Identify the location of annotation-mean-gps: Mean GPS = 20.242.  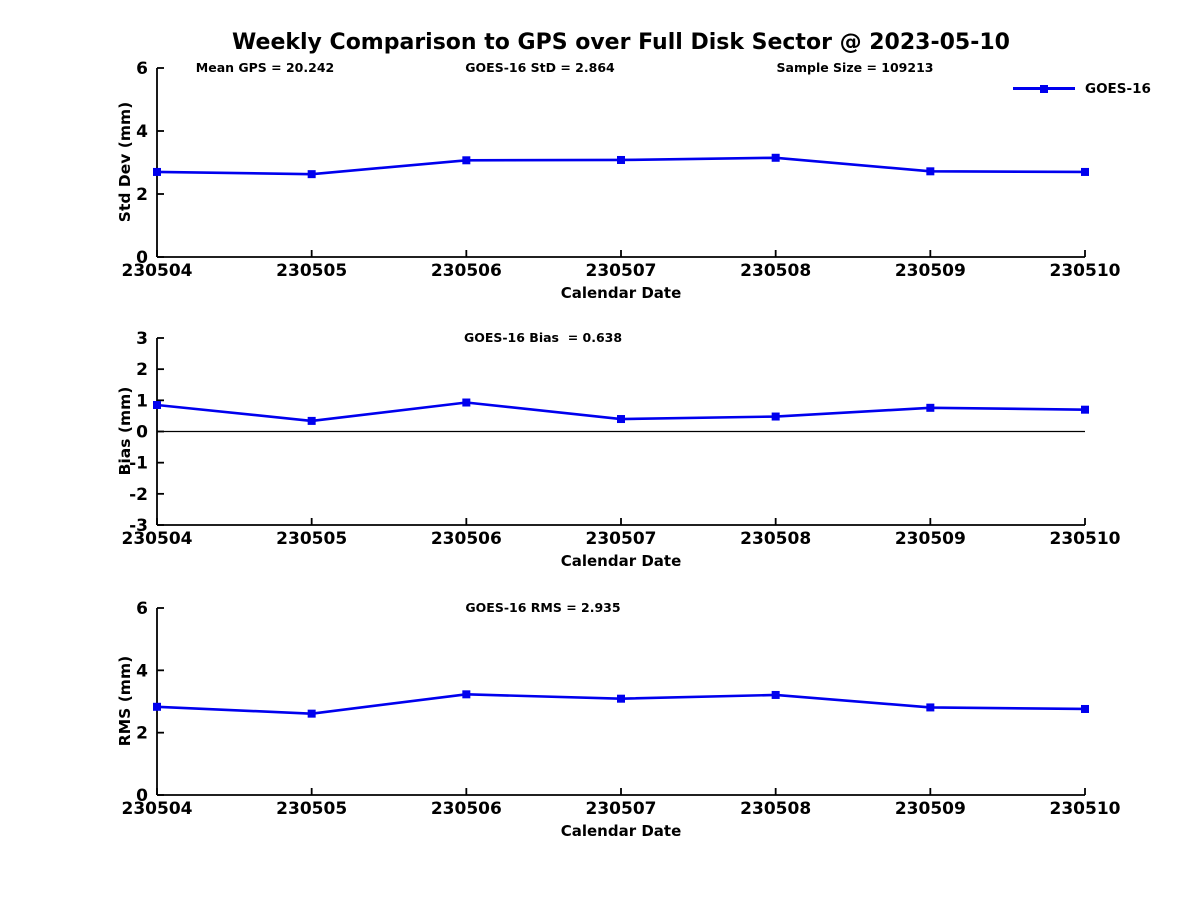
(265, 67).